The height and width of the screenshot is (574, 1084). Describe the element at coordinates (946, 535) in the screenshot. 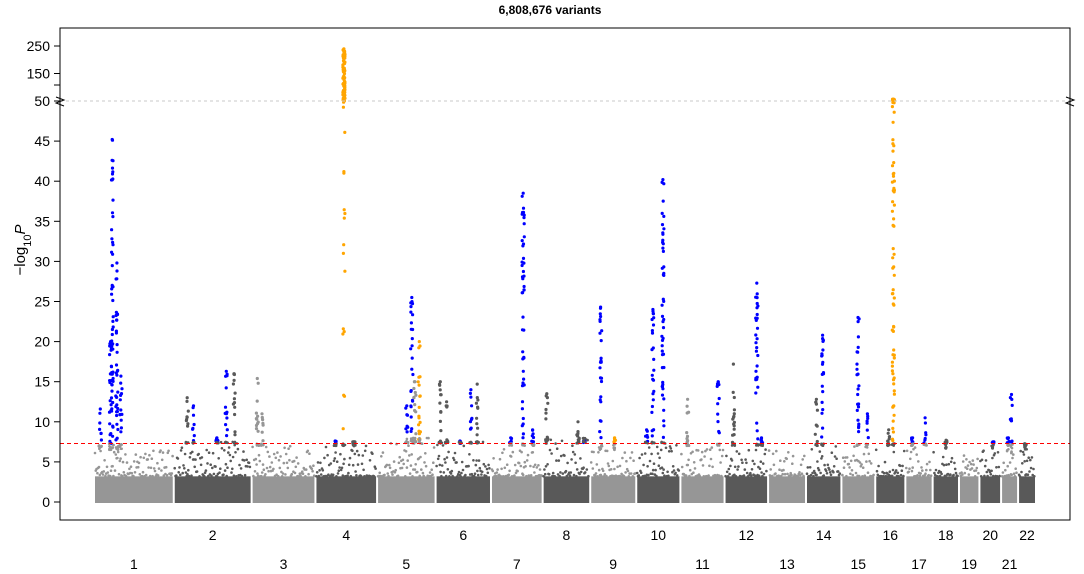

I see `chromosome-label: 18` at that location.